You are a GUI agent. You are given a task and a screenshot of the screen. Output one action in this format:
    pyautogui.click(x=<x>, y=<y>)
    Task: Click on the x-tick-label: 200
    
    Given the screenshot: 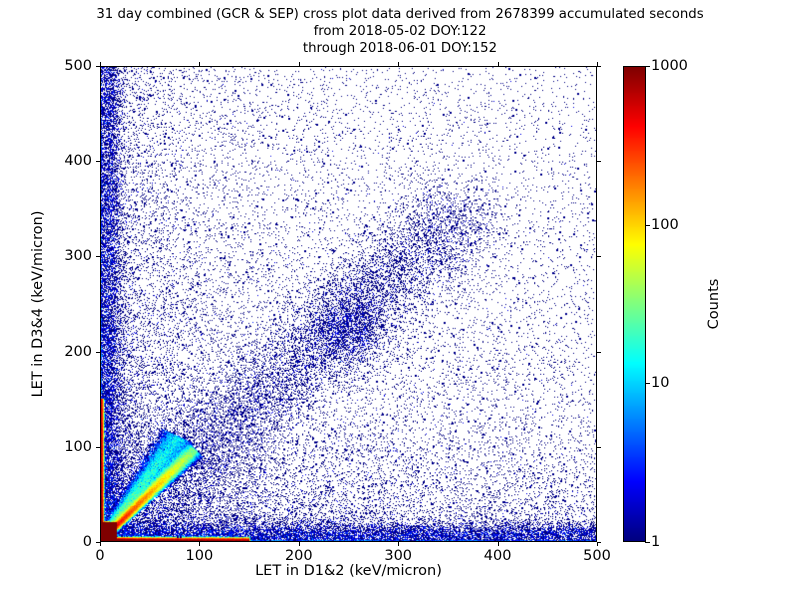 What is the action you would take?
    pyautogui.click(x=298, y=556)
    